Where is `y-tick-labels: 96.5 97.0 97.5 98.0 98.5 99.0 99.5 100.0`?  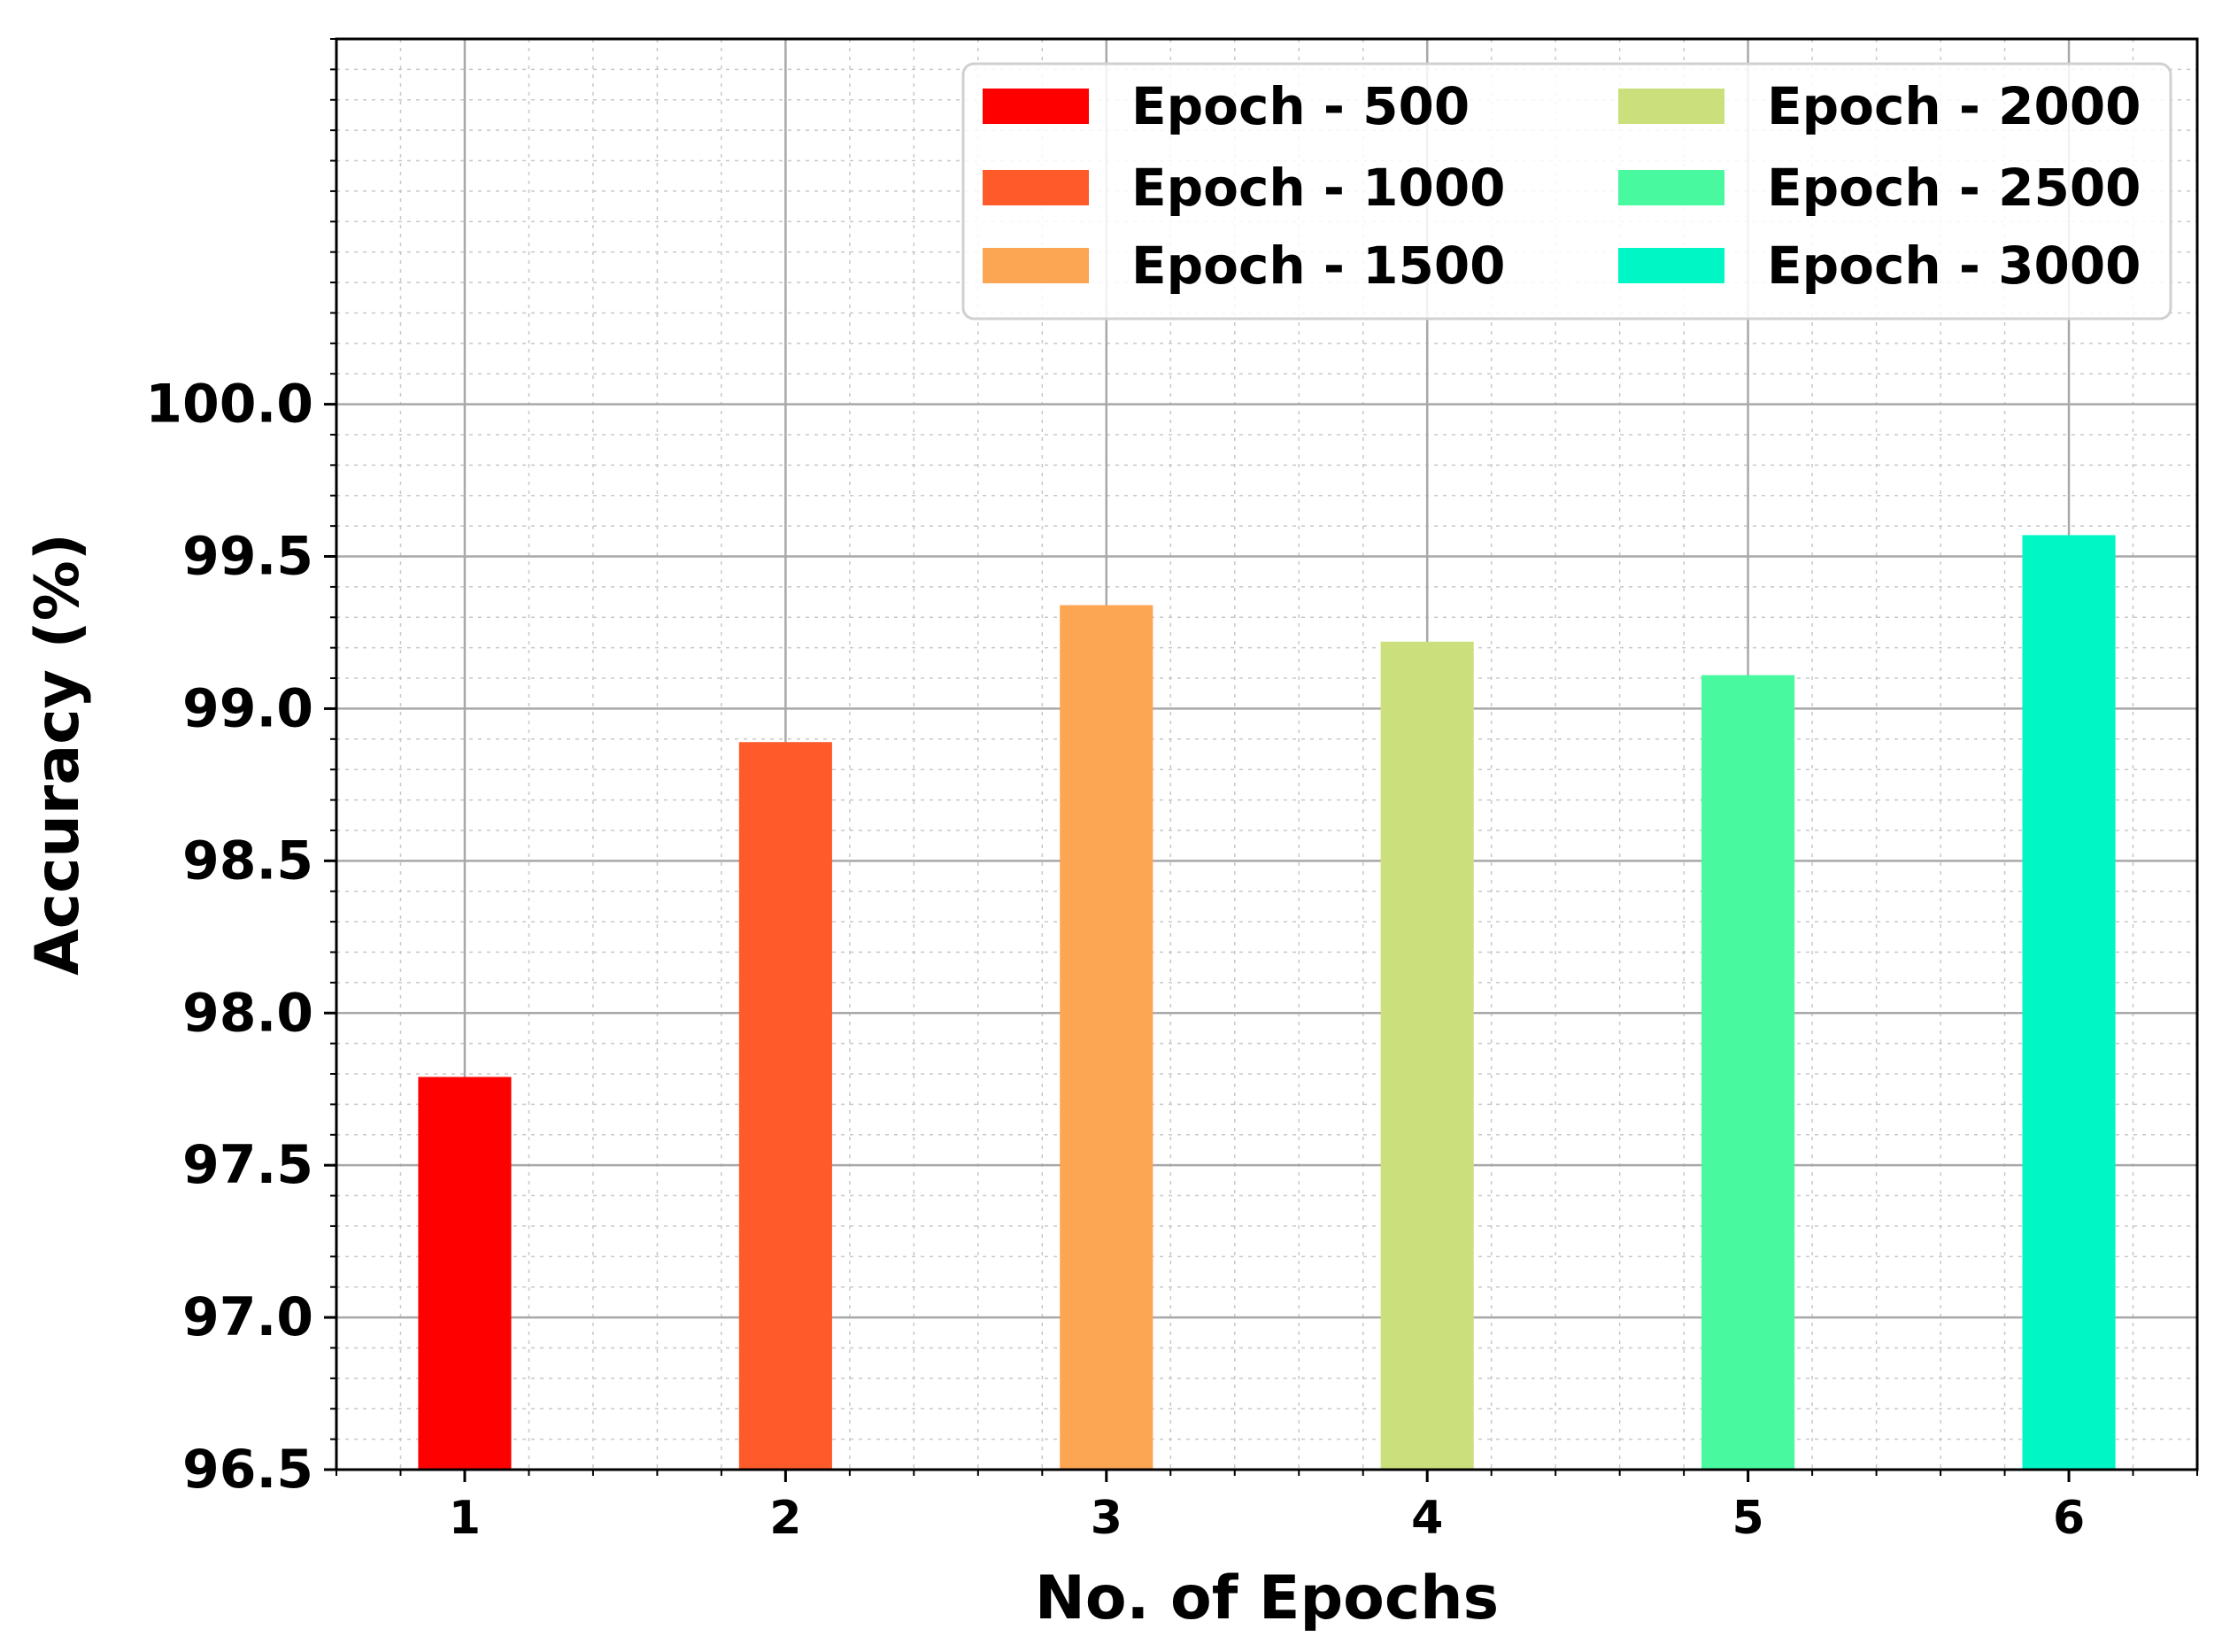 y-tick-labels: 96.5 97.0 97.5 98.0 98.5 99.0 99.5 100.0 is located at coordinates (229, 937).